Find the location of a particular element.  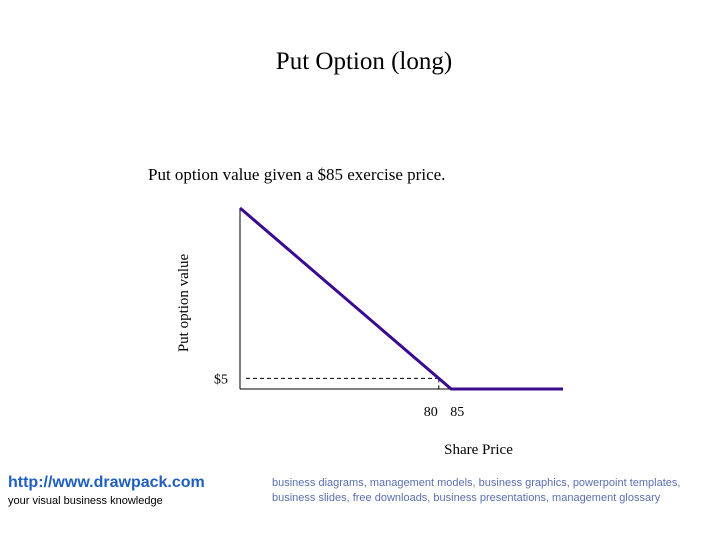

footer-tagline: your visual business knowledge is located at coordinates (85, 501).